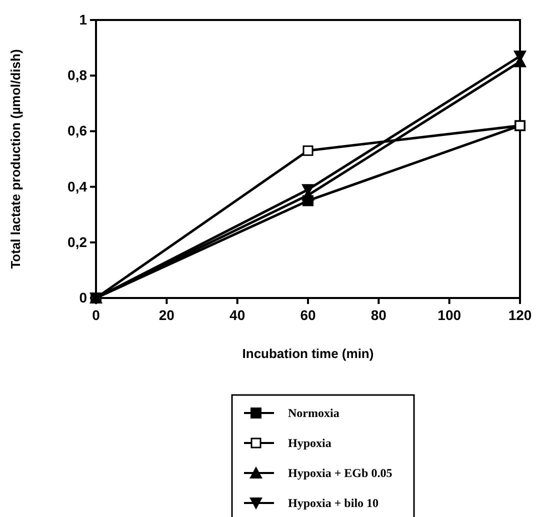  I want to click on legend-label: Normoxia, so click(314, 413).